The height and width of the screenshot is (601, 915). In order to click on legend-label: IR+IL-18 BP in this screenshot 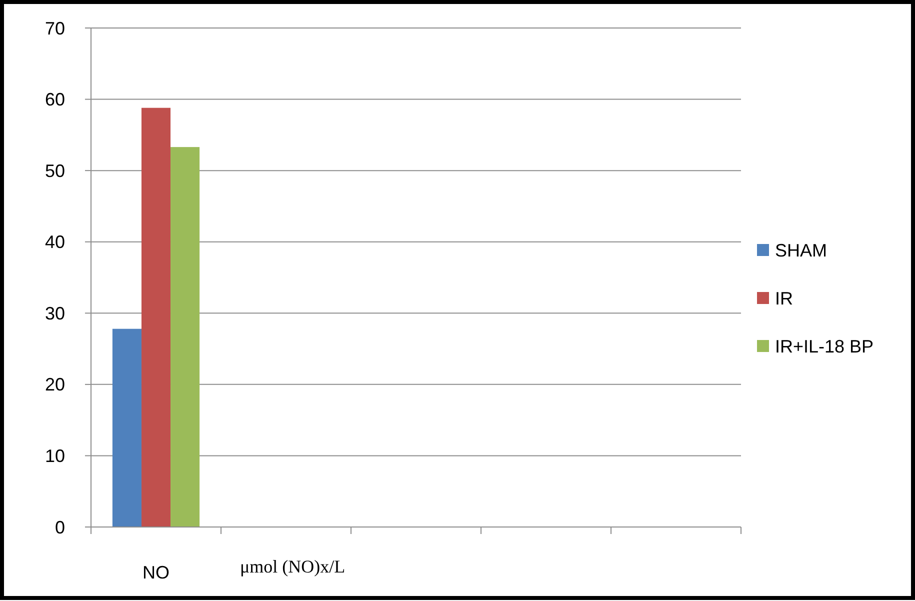, I will do `click(824, 346)`.